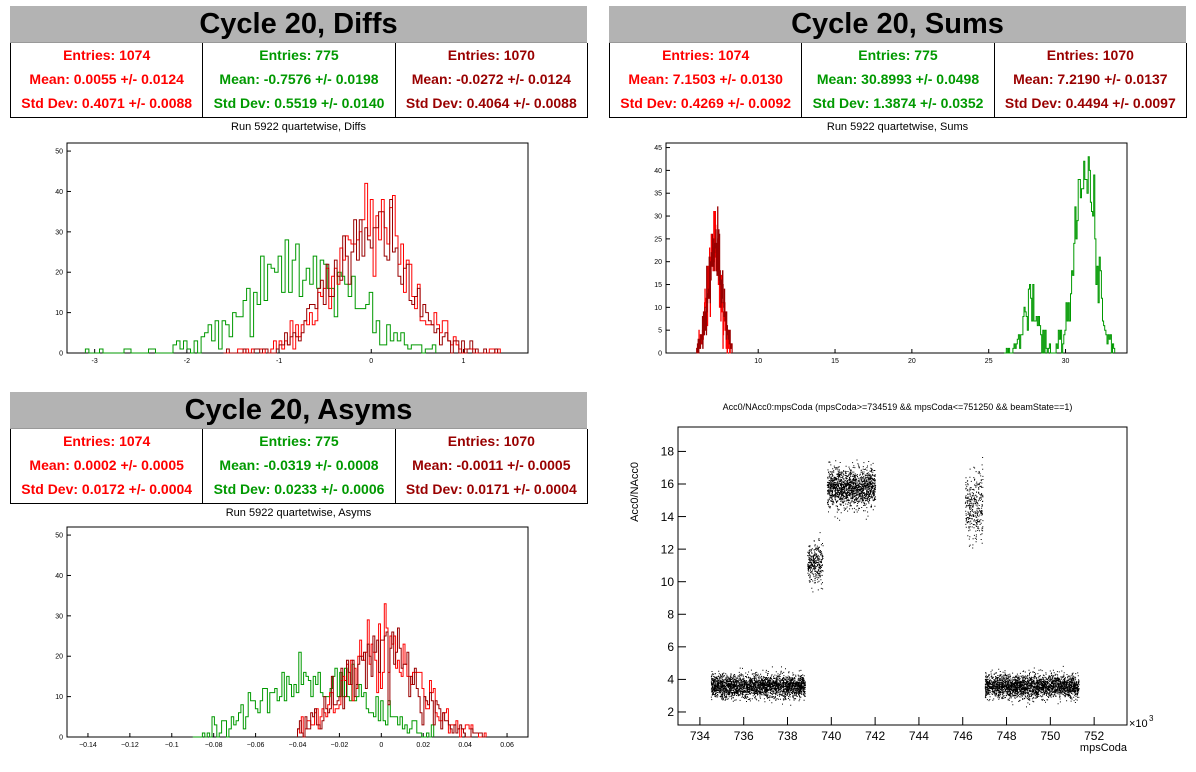 The image size is (1196, 772). Describe the element at coordinates (299, 103) in the screenshot. I see `stat-std: Std Dev: 0.5519 +/- 0.0140` at that location.